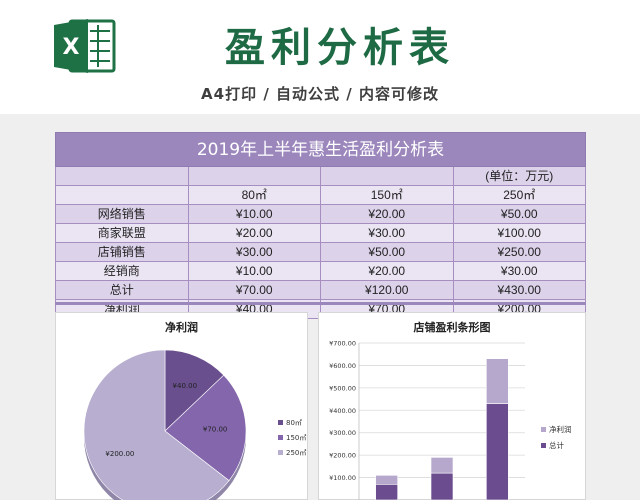 This screenshot has height=500, width=640. Describe the element at coordinates (342, 344) in the screenshot. I see `y-tick-label: ¥700.00` at that location.